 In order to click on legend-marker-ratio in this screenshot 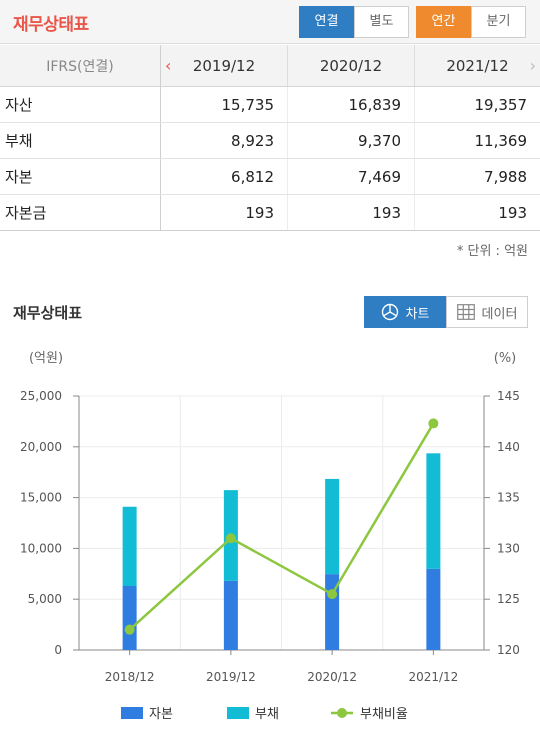, I will do `click(342, 713)`.